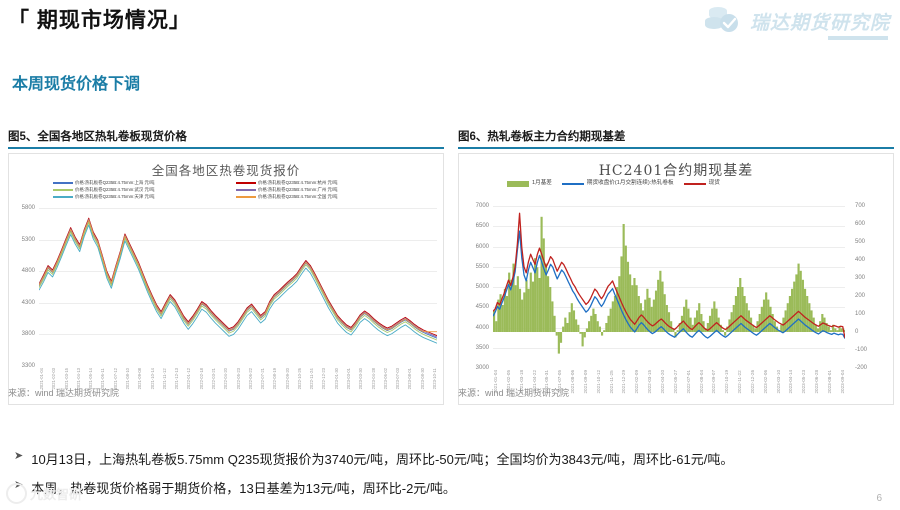  I want to click on y-axis-tick: 3500, so click(482, 347).